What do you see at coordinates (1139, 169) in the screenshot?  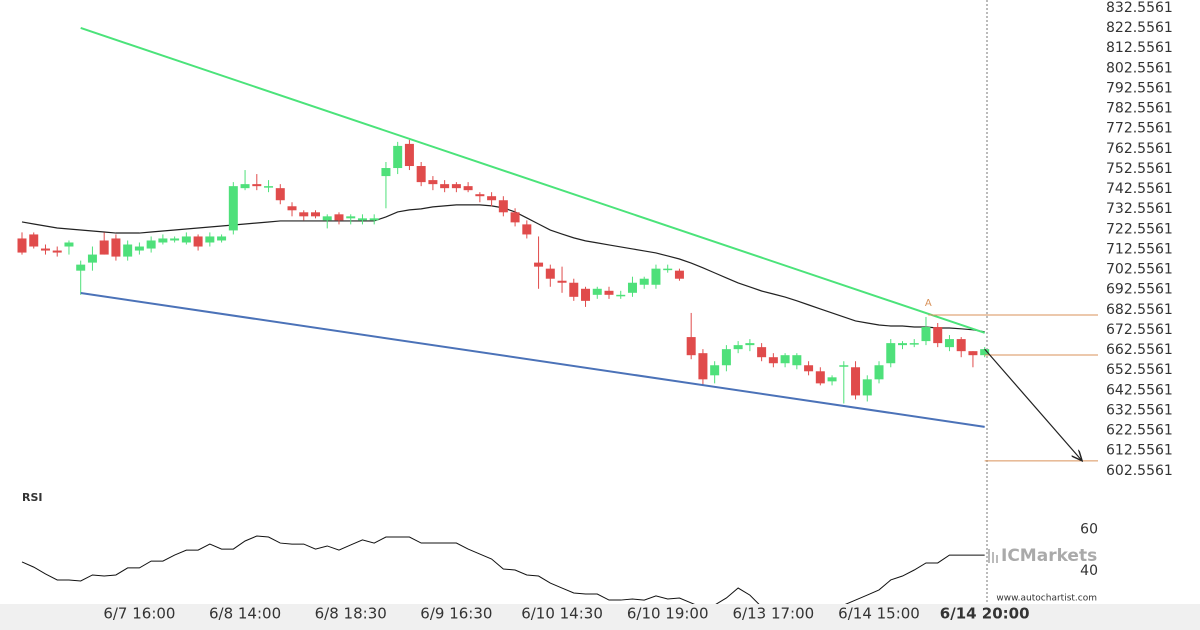 I see `y-tick-label: 752.5561` at bounding box center [1139, 169].